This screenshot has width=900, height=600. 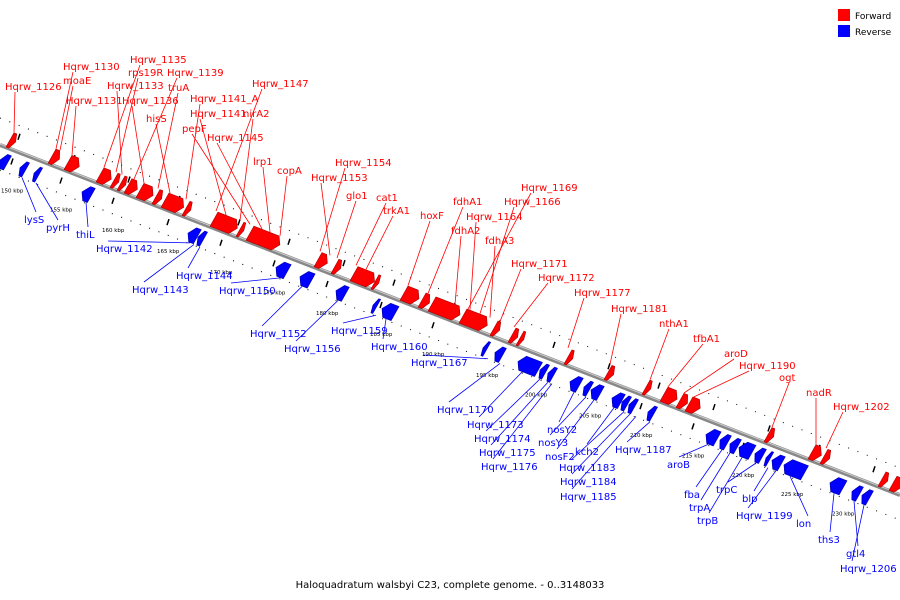 What do you see at coordinates (34, 220) in the screenshot?
I see `reverse-gene-label-lyss: lysS` at bounding box center [34, 220].